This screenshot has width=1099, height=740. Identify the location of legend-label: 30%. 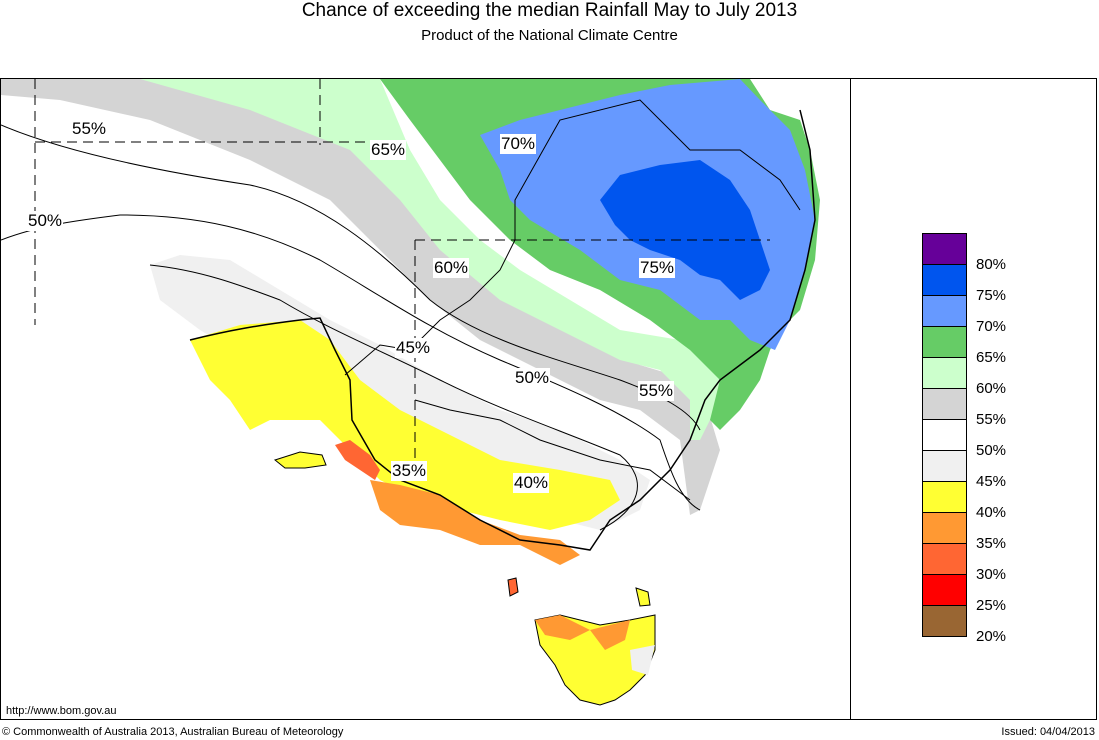
(991, 574).